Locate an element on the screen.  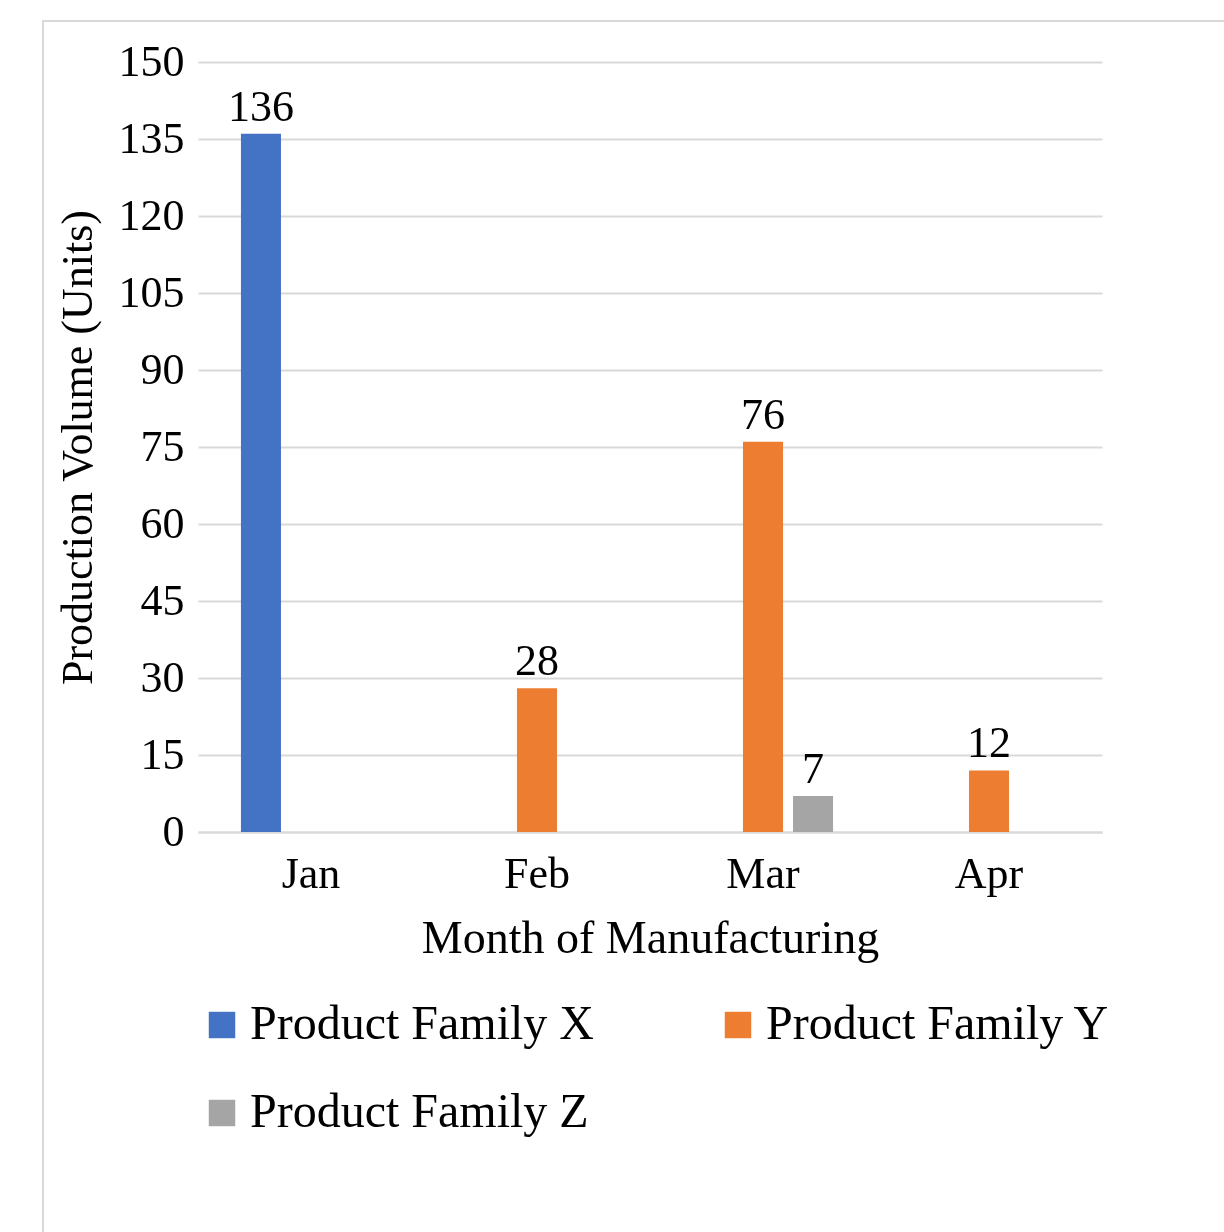
y-tick-label: 15 is located at coordinates (162, 754).